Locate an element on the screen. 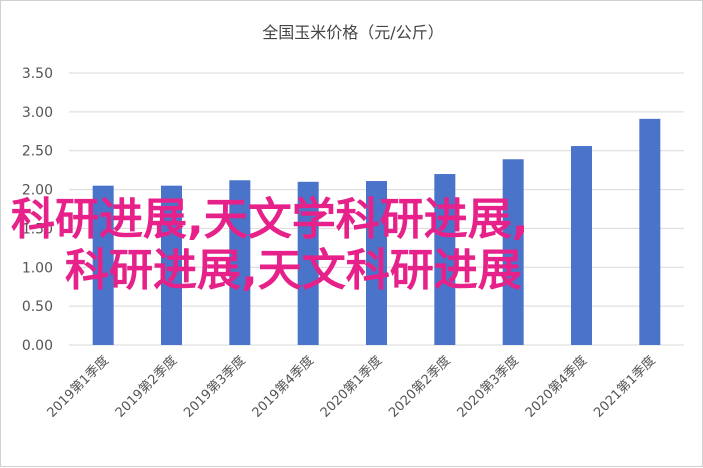 The width and height of the screenshot is (703, 468). y-axis-ticks: 0.00 0.50 1.00 1.50 2.00 2.50 3.00 3.50 is located at coordinates (37, 210).